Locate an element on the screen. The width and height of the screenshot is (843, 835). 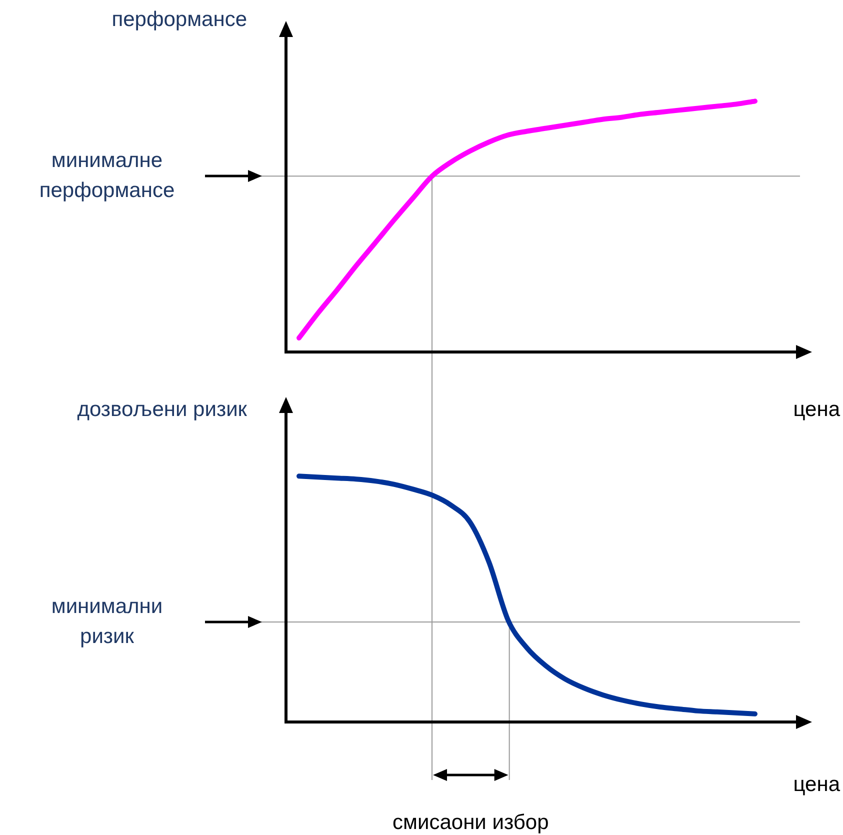
y-axis-title: перформансе is located at coordinates (179, 20).